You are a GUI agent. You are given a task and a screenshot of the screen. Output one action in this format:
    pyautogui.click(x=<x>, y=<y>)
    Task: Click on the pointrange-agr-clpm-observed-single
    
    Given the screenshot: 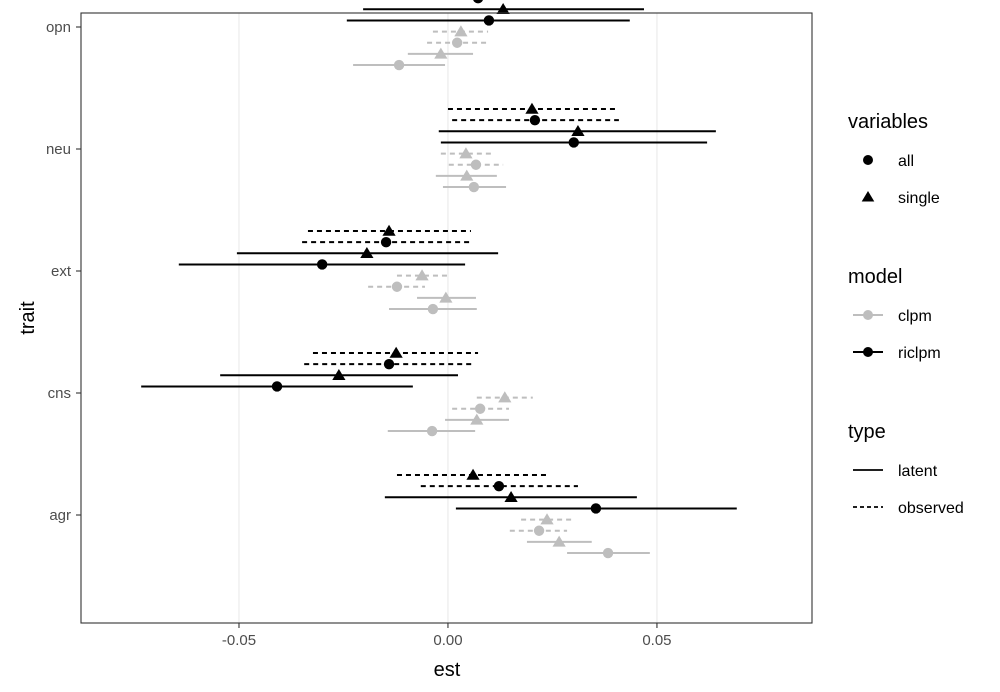 What is the action you would take?
    pyautogui.click(x=547, y=519)
    